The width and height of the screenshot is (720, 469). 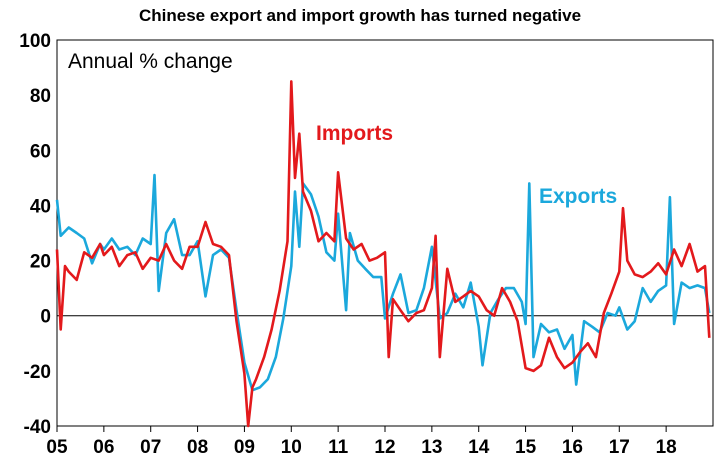 What do you see at coordinates (40, 96) in the screenshot?
I see `y-tick-label: 80` at bounding box center [40, 96].